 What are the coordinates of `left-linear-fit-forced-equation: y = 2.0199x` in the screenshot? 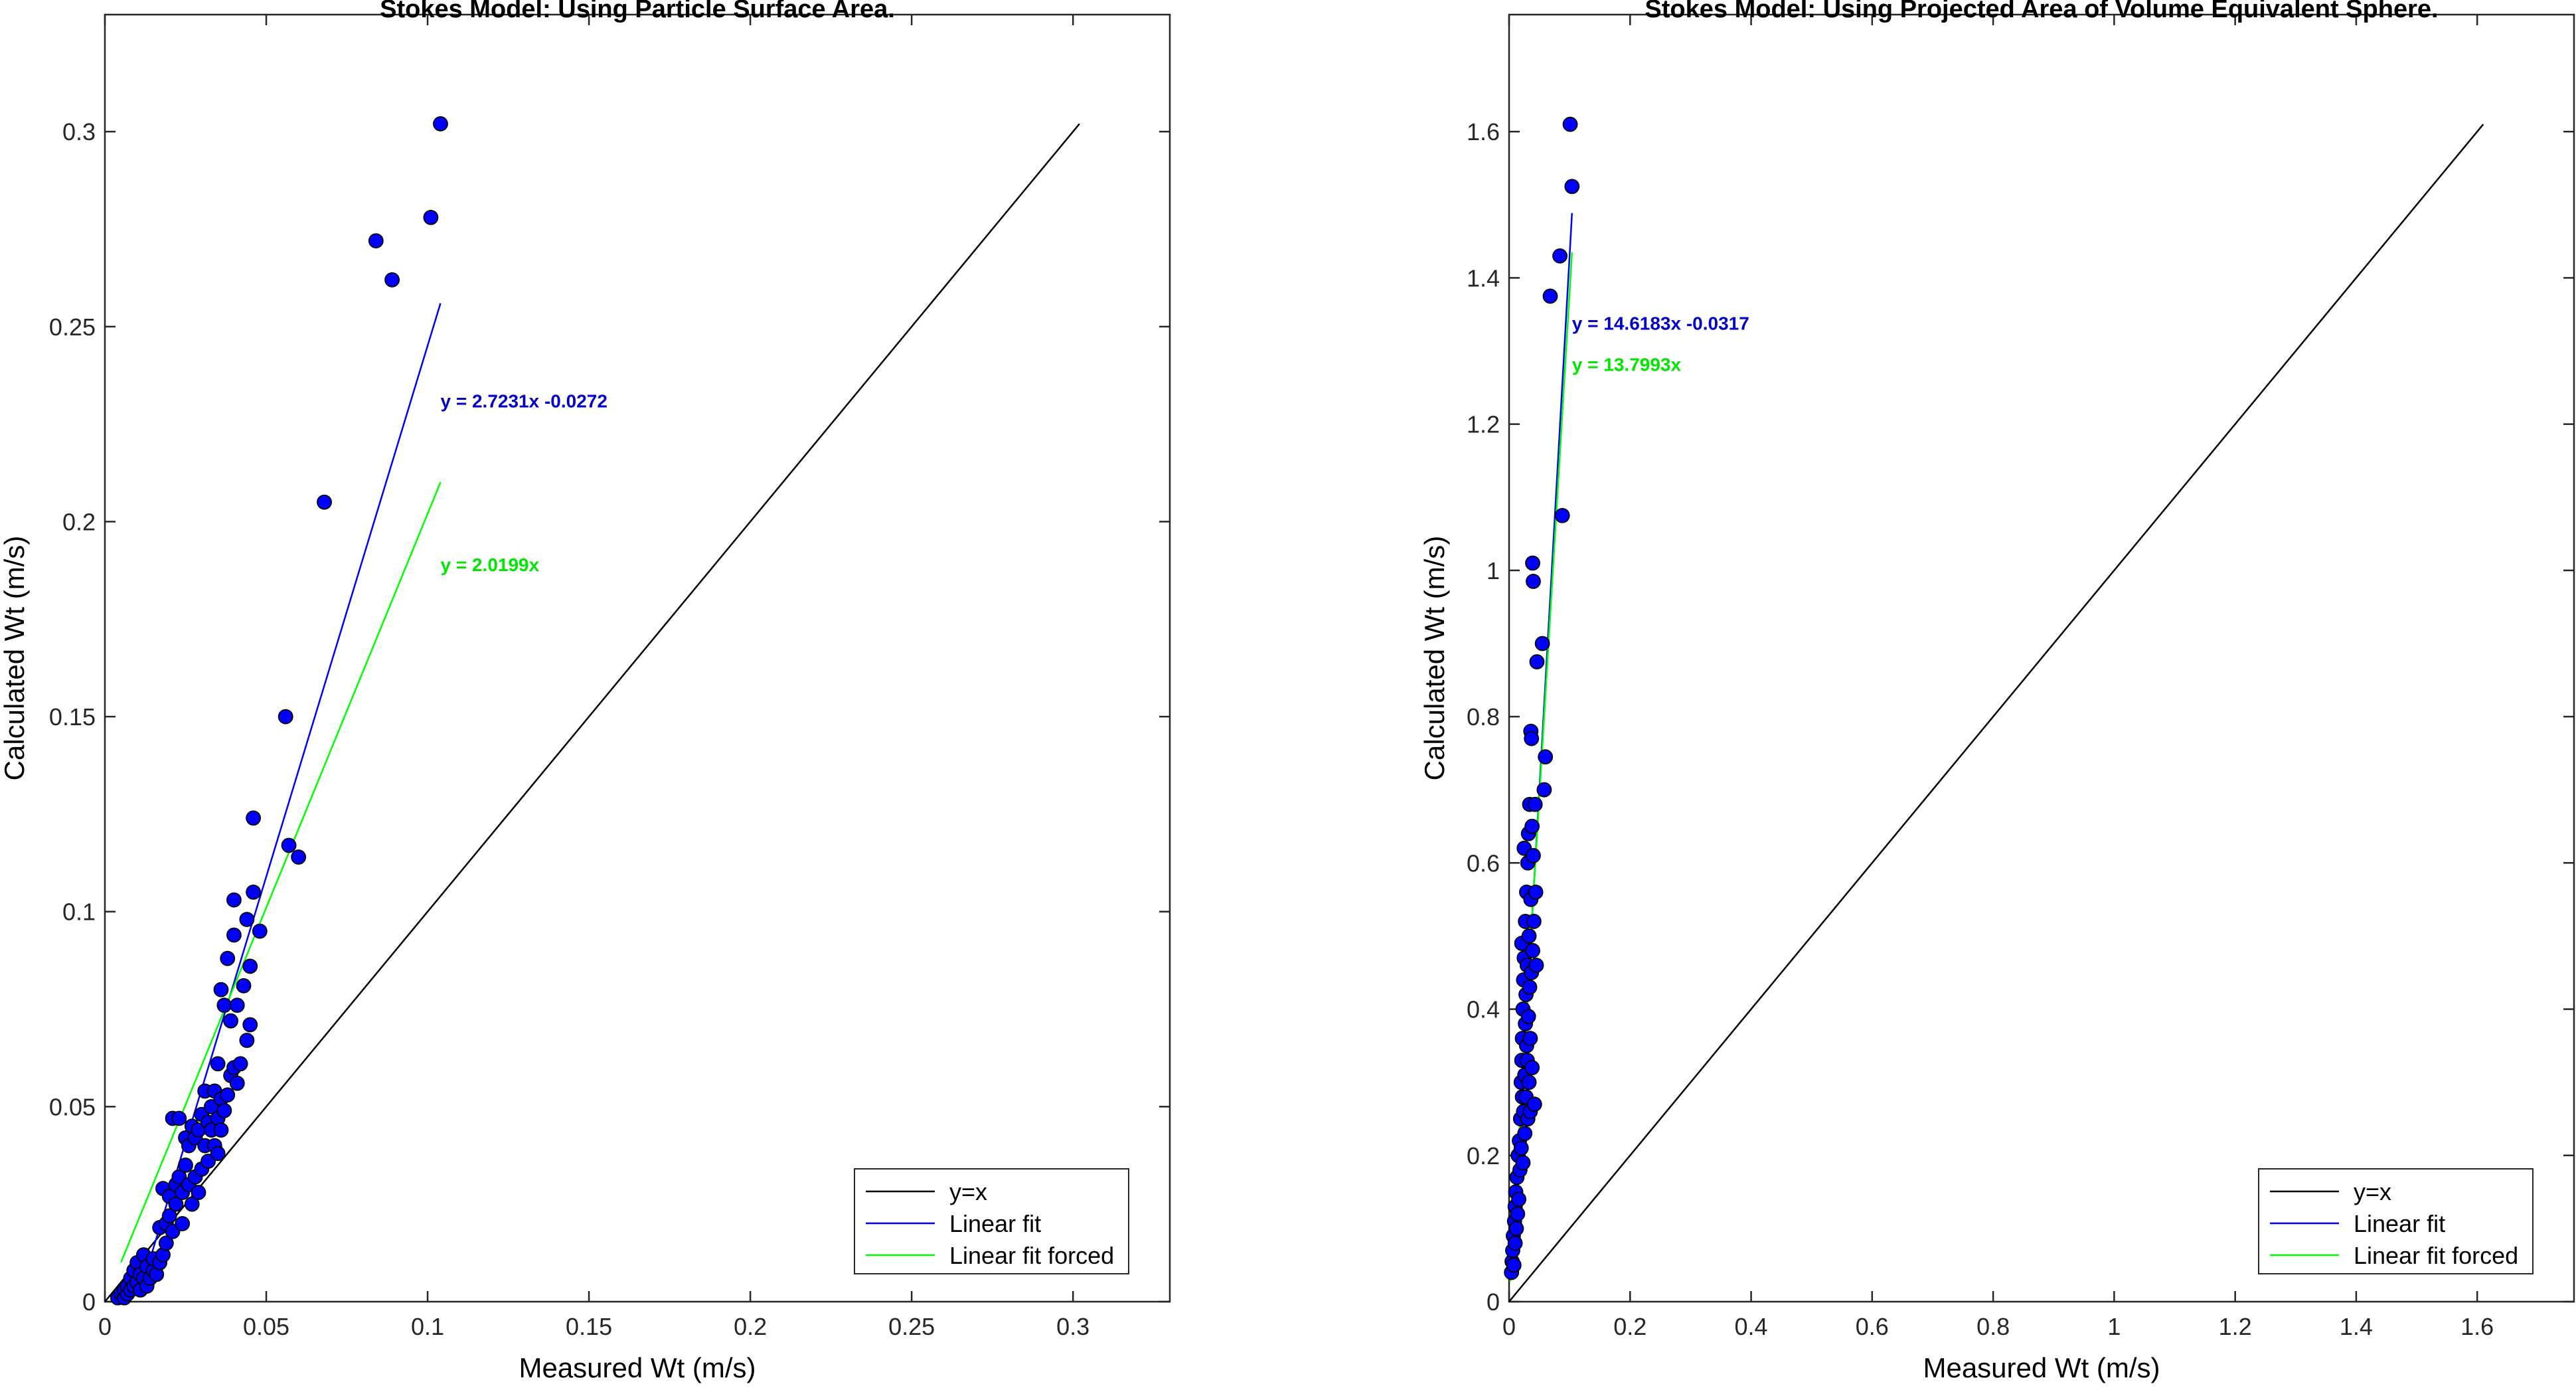 It's located at (490, 565).